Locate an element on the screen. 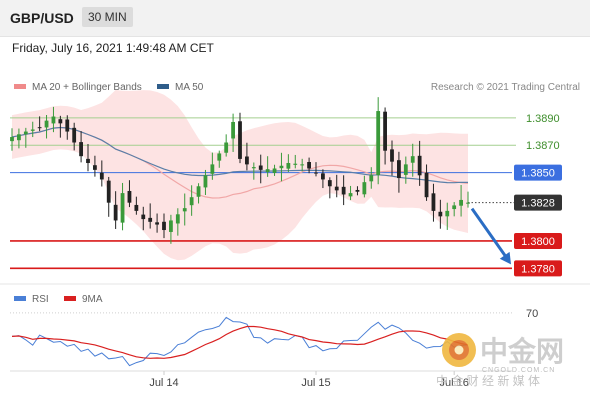  level-label-5: 1.3780 is located at coordinates (538, 269).